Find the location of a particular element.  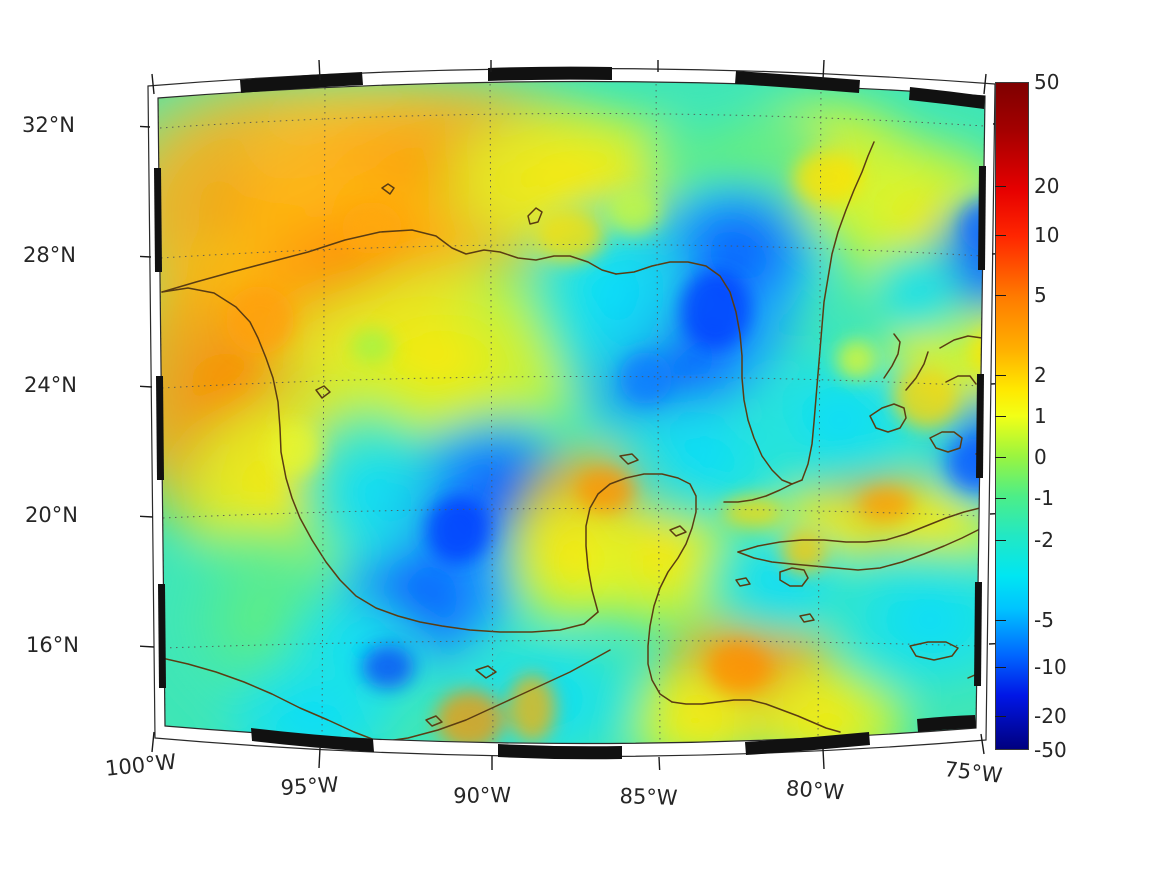

colorbar-tick-label: 20 is located at coordinates (1047, 185).